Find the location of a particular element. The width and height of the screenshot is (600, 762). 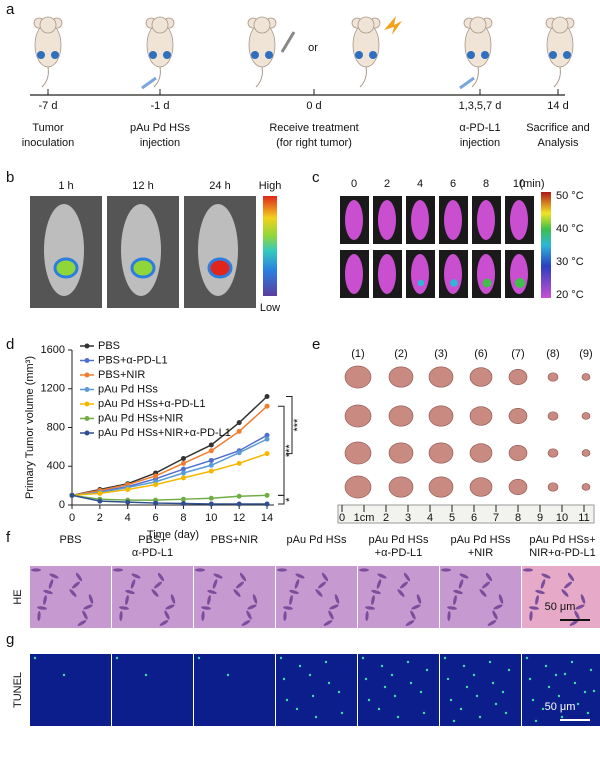

mouse-icon is located at coordinates (478, 52).